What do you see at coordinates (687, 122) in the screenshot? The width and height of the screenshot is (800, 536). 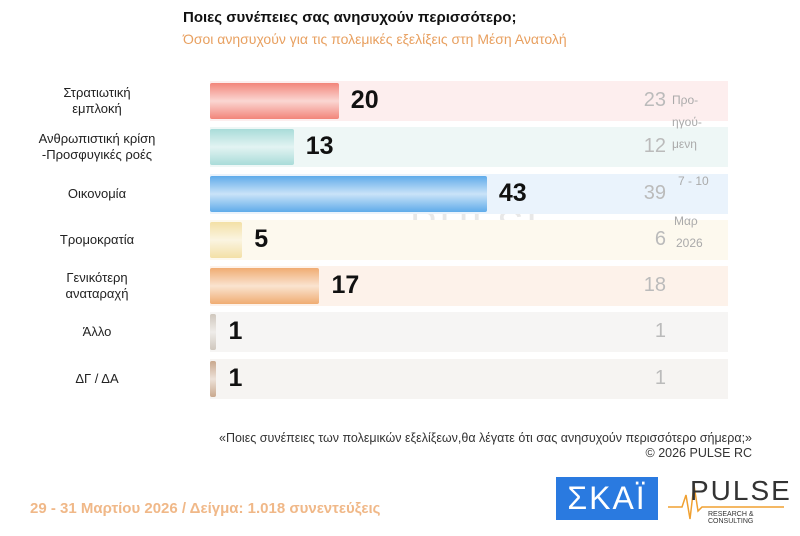 I see `note-line: ηγού-` at bounding box center [687, 122].